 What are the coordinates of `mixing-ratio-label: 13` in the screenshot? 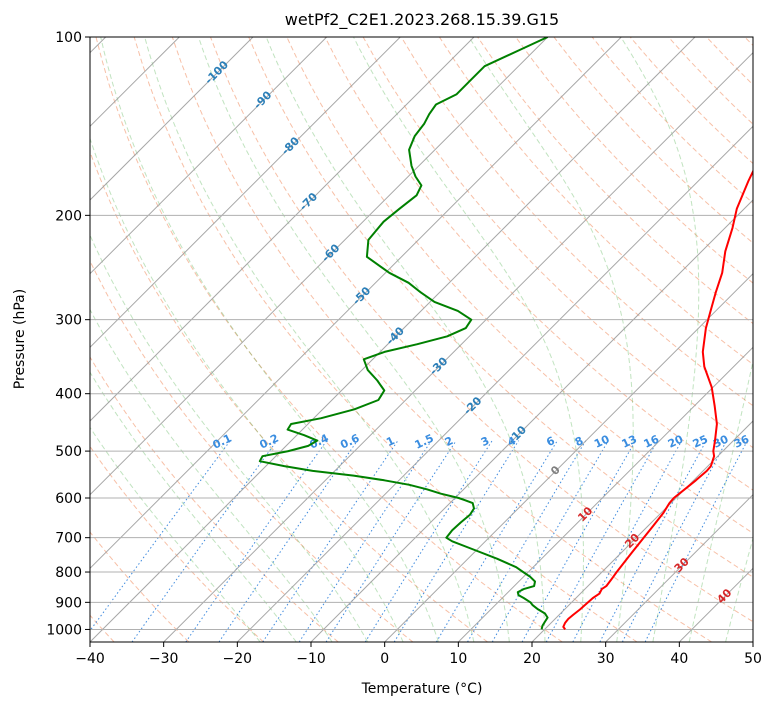 It's located at (629, 442).